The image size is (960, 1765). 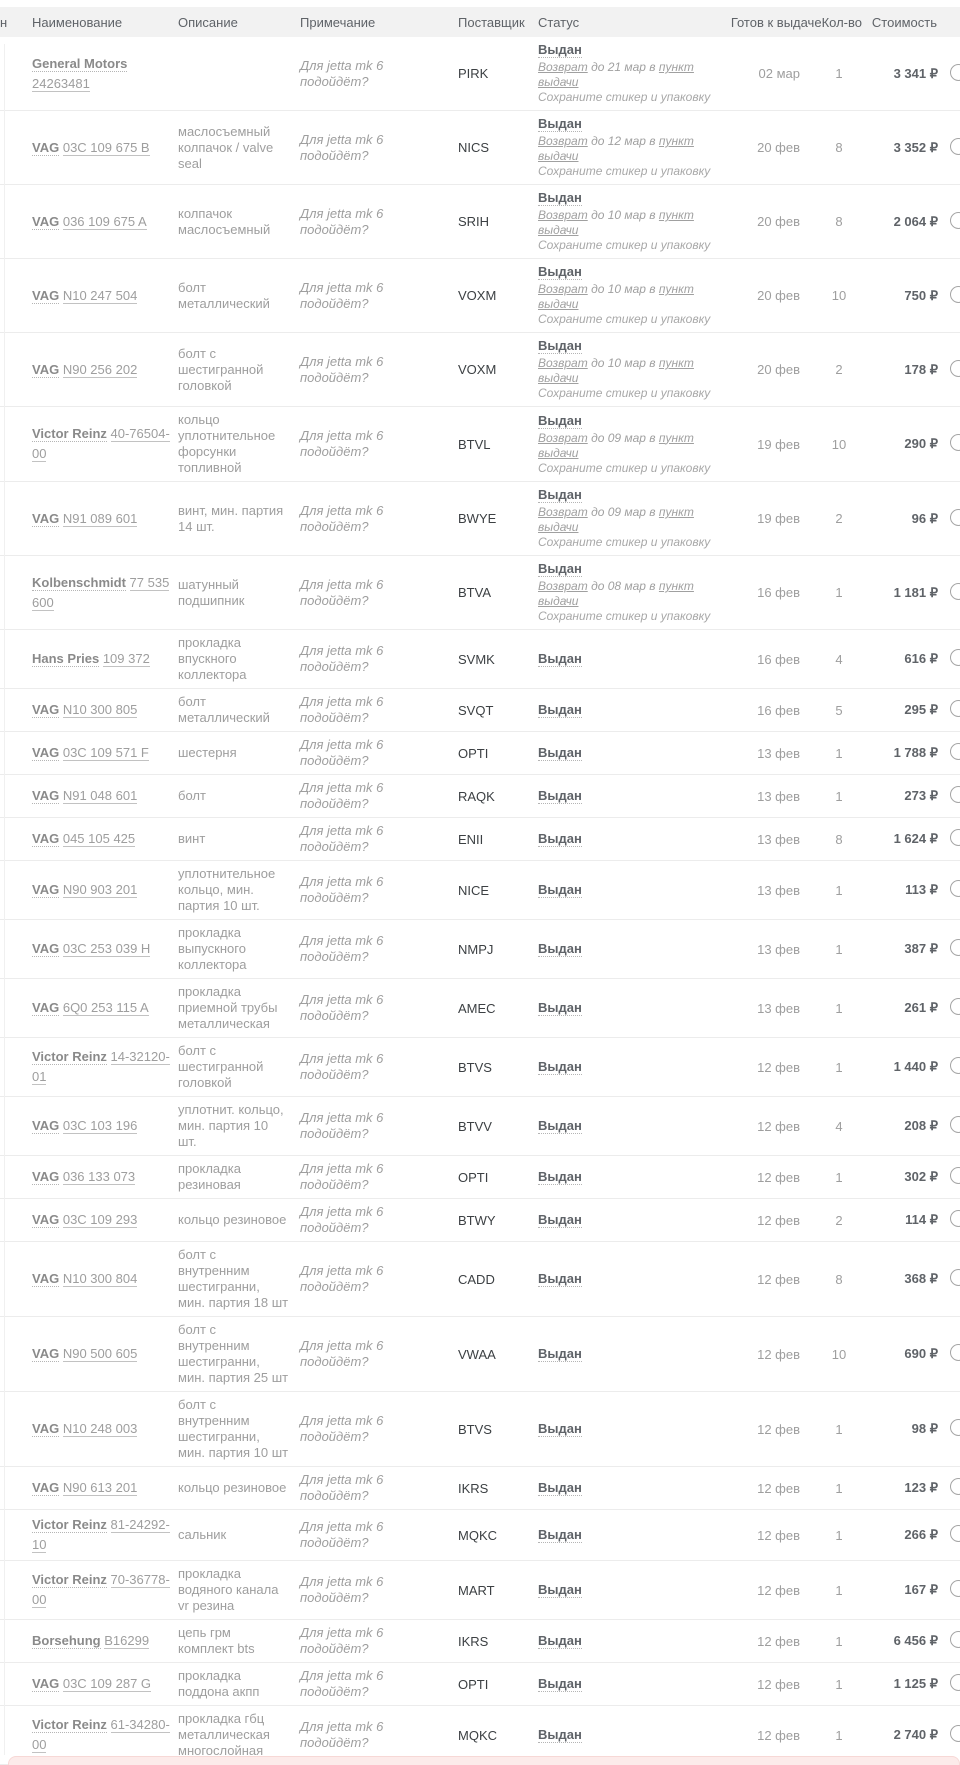 I want to click on part-number-link: 109 372, so click(x=126, y=659).